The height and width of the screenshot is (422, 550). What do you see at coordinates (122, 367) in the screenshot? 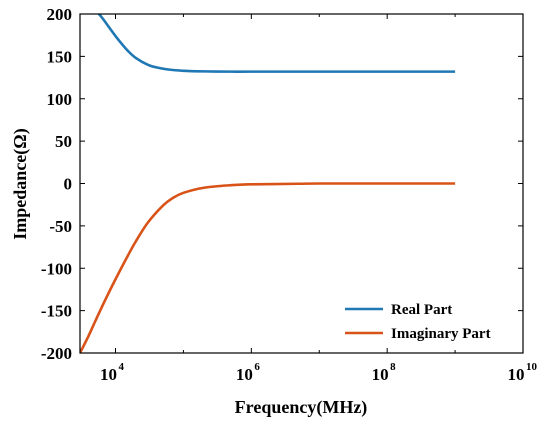
I see `x-tick-exponent: 4` at bounding box center [122, 367].